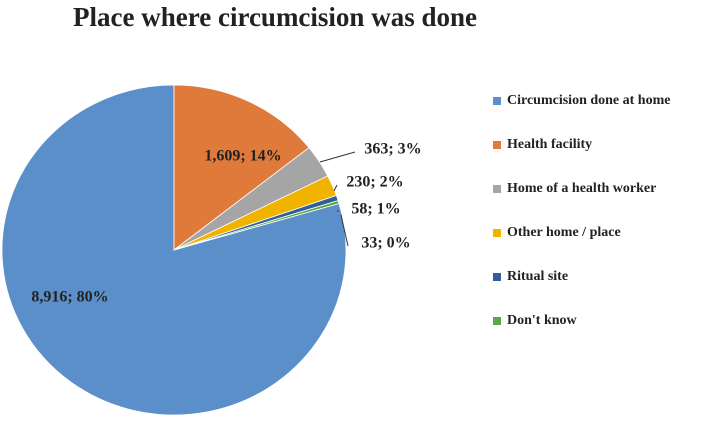  I want to click on data-label: 33; 0%, so click(385, 243).